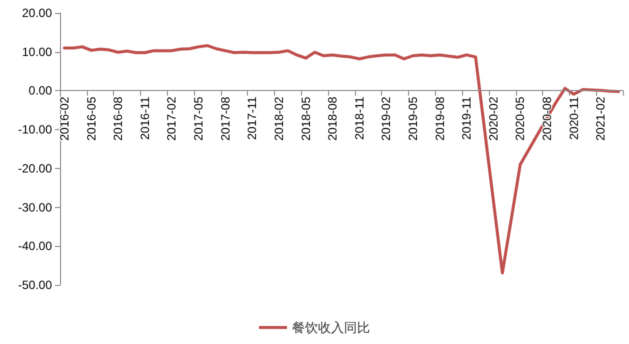  What do you see at coordinates (252, 118) in the screenshot?
I see `x-tick-label: 2017-11` at bounding box center [252, 118].